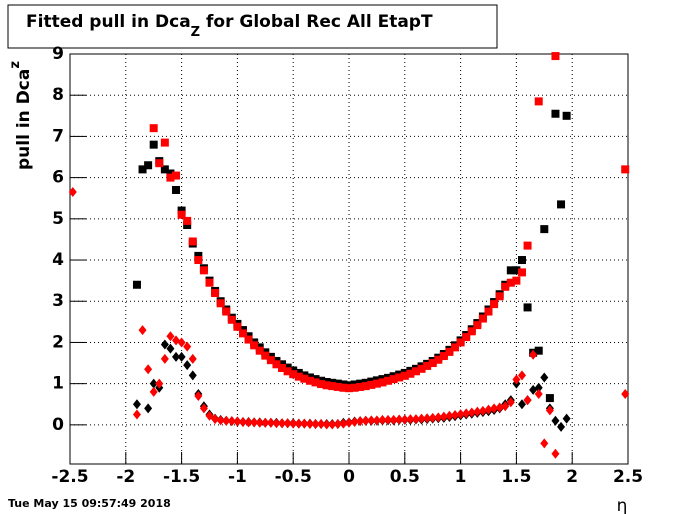 This screenshot has width=700, height=514. What do you see at coordinates (69, 477) in the screenshot?
I see `x-tick-label: -2.5` at bounding box center [69, 477].